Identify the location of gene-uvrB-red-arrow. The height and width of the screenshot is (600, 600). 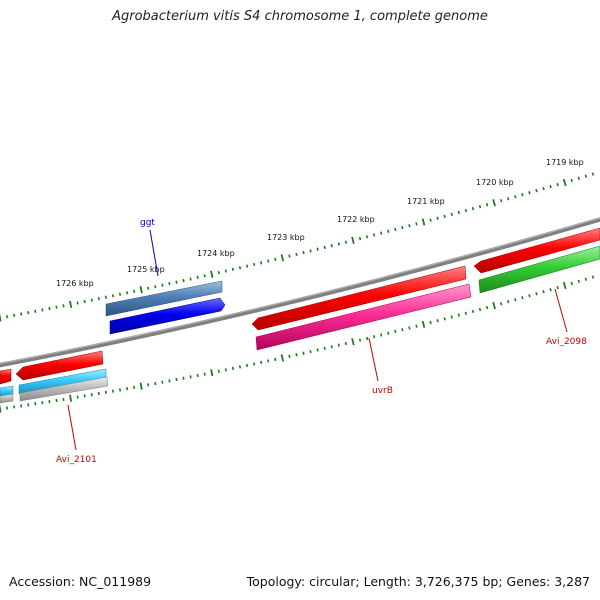
(359, 298).